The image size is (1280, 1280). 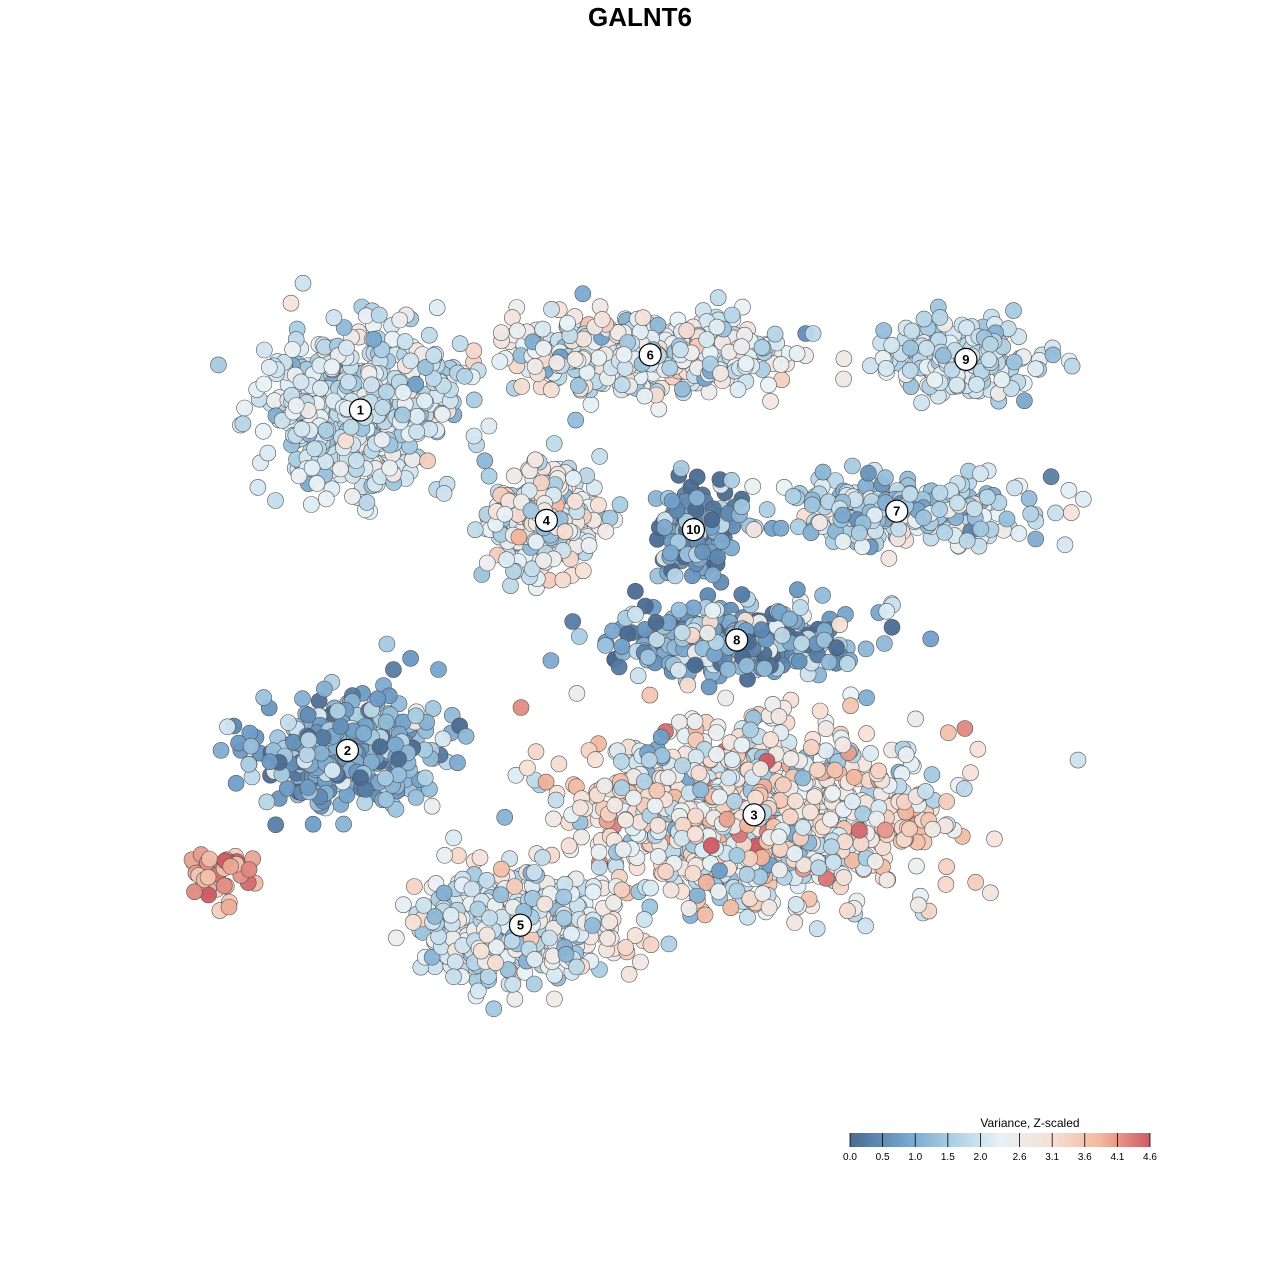 What do you see at coordinates (640, 17) in the screenshot?
I see `chart-title: GALNT6` at bounding box center [640, 17].